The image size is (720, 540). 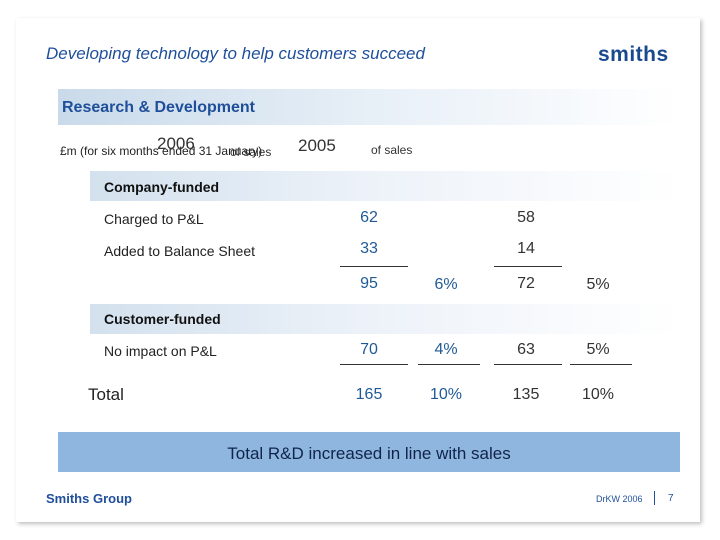 I want to click on subtotal-rule-2006, so click(x=374, y=266).